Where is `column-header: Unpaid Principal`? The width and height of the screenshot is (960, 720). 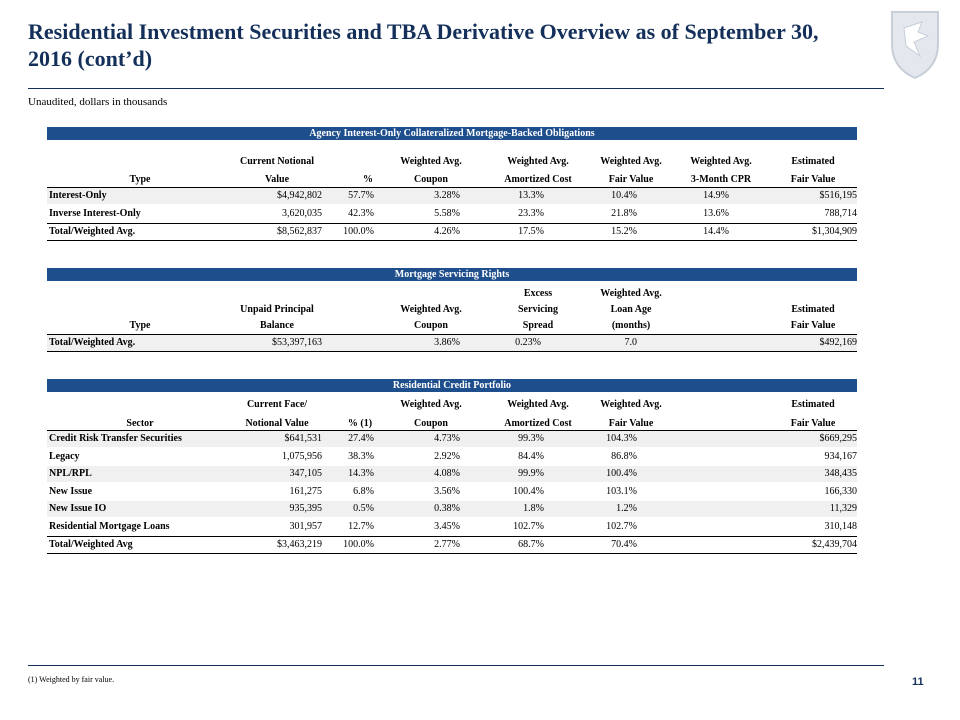
column-header: Unpaid Principal is located at coordinates (277, 309).